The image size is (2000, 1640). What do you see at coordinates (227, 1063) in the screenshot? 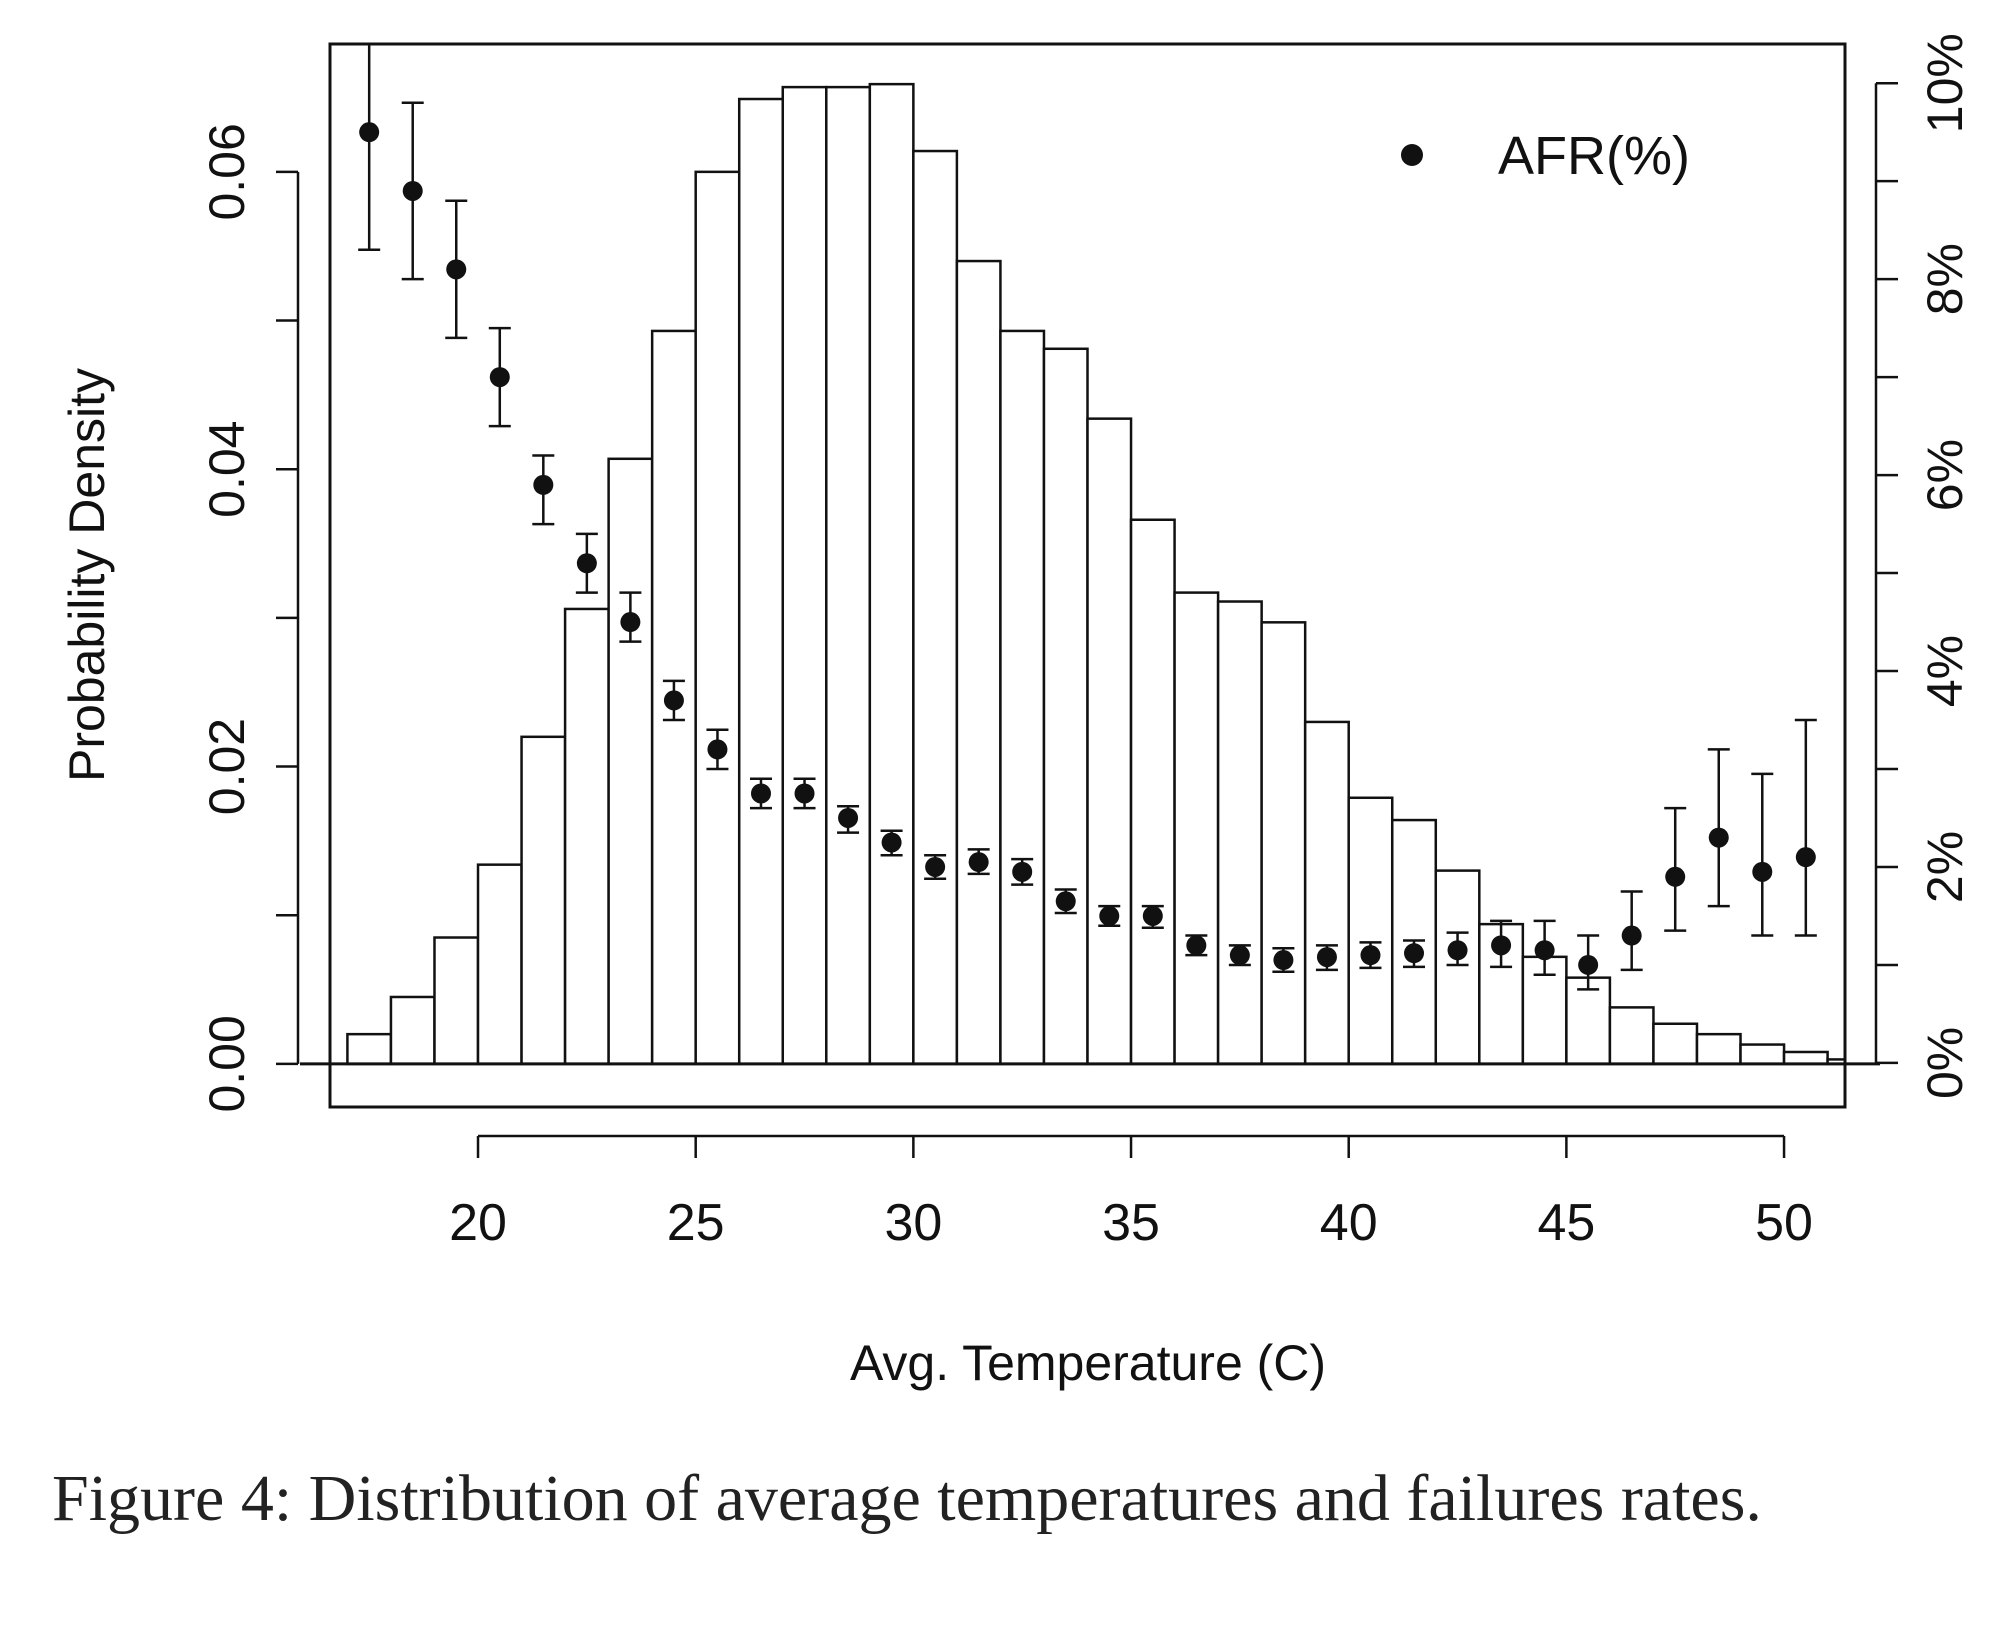
I see `y-tick-label: 0.00` at bounding box center [227, 1063].